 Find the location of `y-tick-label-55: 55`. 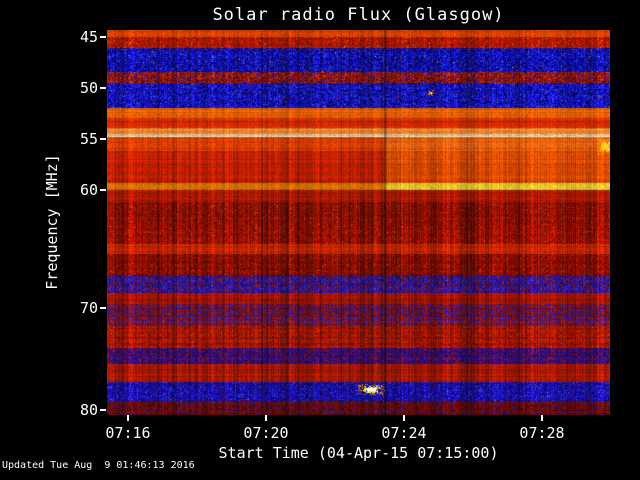

y-tick-label-55: 55 is located at coordinates (88, 139).